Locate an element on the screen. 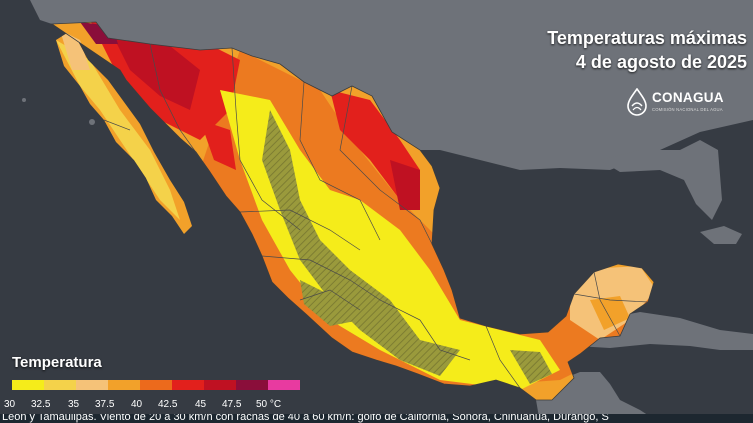 The height and width of the screenshot is (423, 753). legend-tick-label: 50 °C is located at coordinates (269, 404).